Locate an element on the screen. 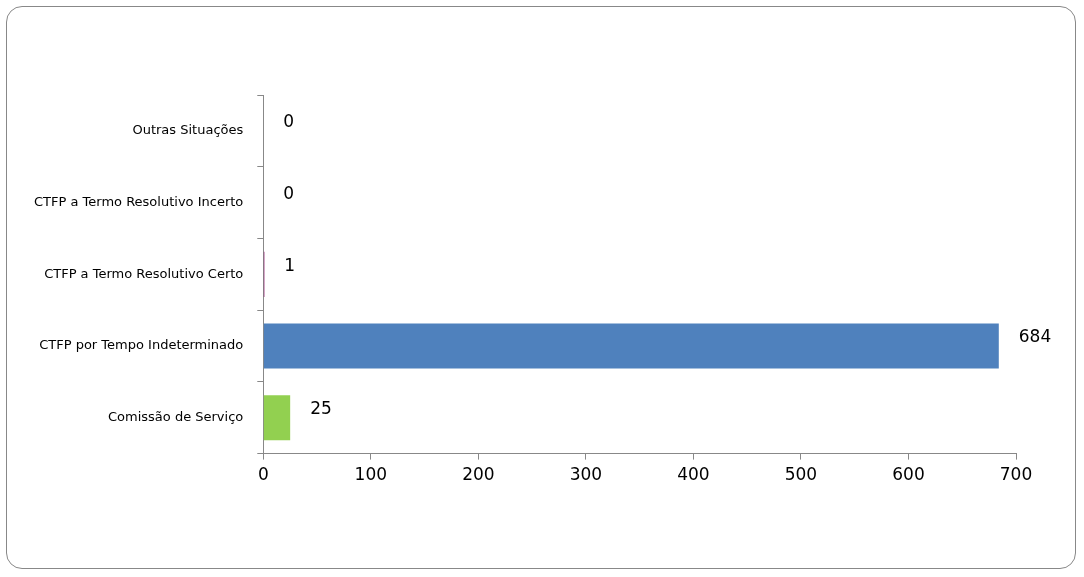 Image resolution: width=1084 pixels, height=577 pixels. x-tick-label: 100 is located at coordinates (371, 474).